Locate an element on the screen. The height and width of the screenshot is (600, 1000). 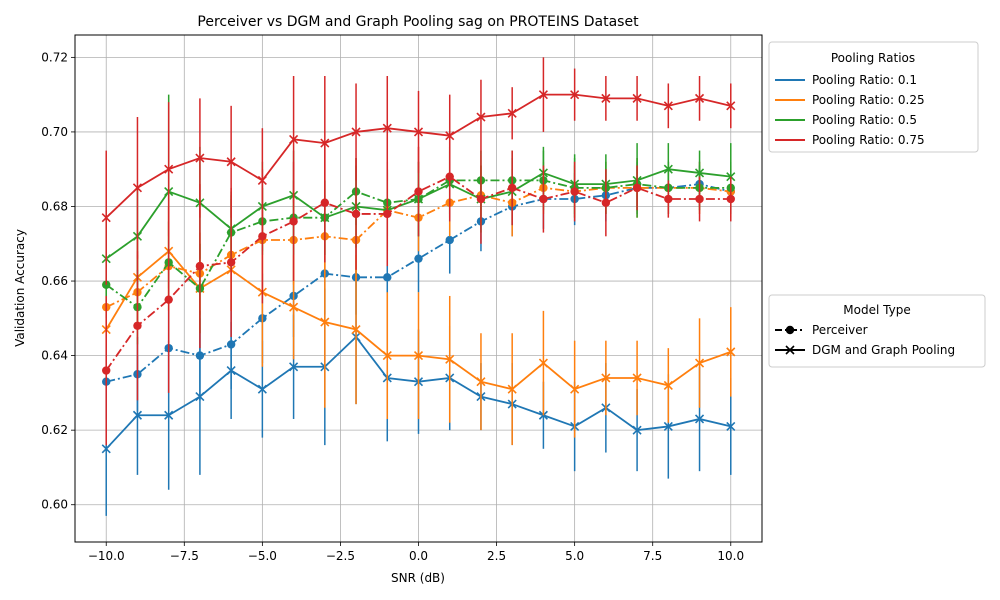
x-tick-label: −10.0 is located at coordinates (106, 556).